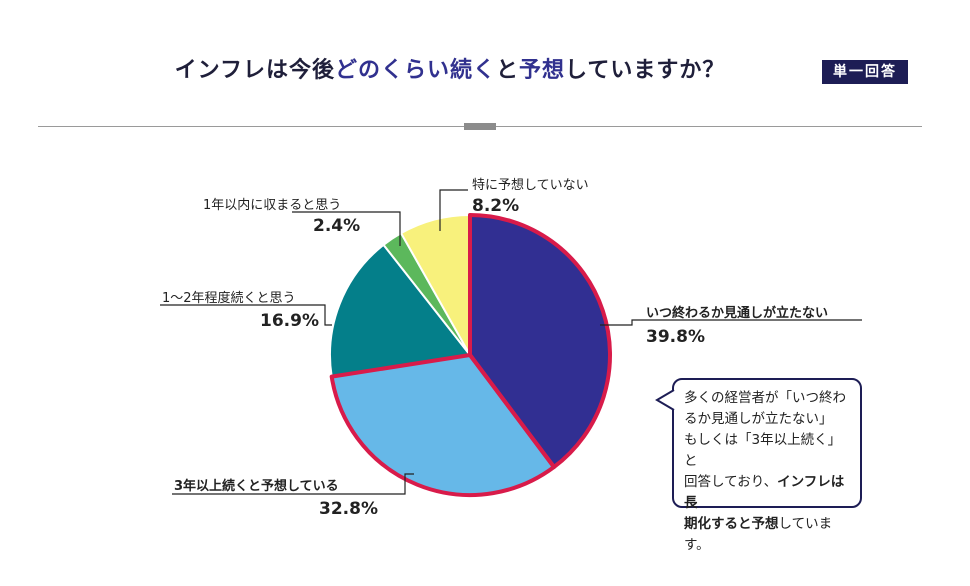 This screenshot has height=586, width=970. I want to click on slice-value-1: 32.8%, so click(348, 509).